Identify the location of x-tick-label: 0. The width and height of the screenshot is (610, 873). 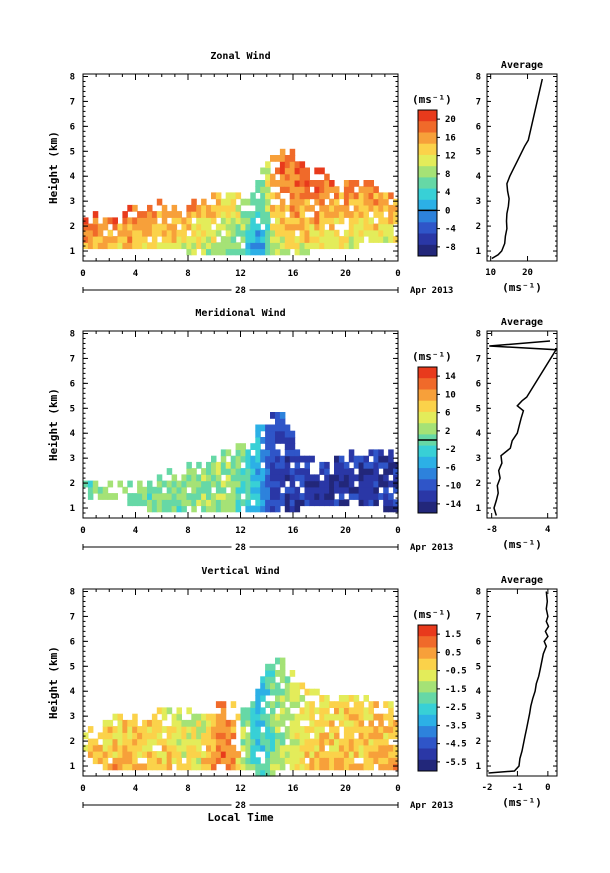
(82, 789).